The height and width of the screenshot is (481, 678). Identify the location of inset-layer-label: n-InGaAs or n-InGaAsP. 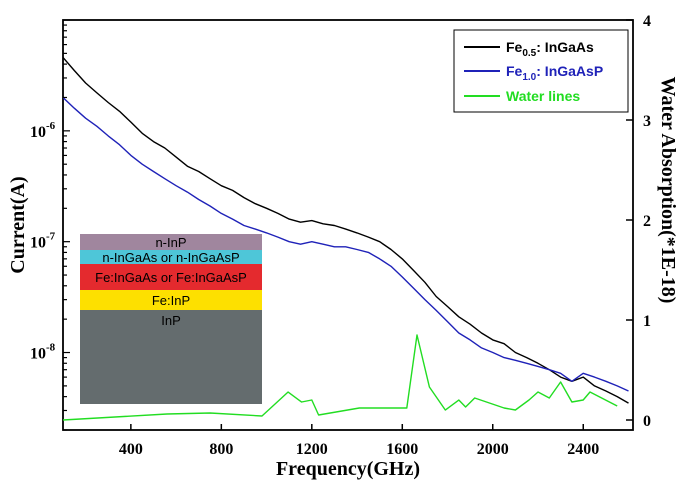
(170, 257).